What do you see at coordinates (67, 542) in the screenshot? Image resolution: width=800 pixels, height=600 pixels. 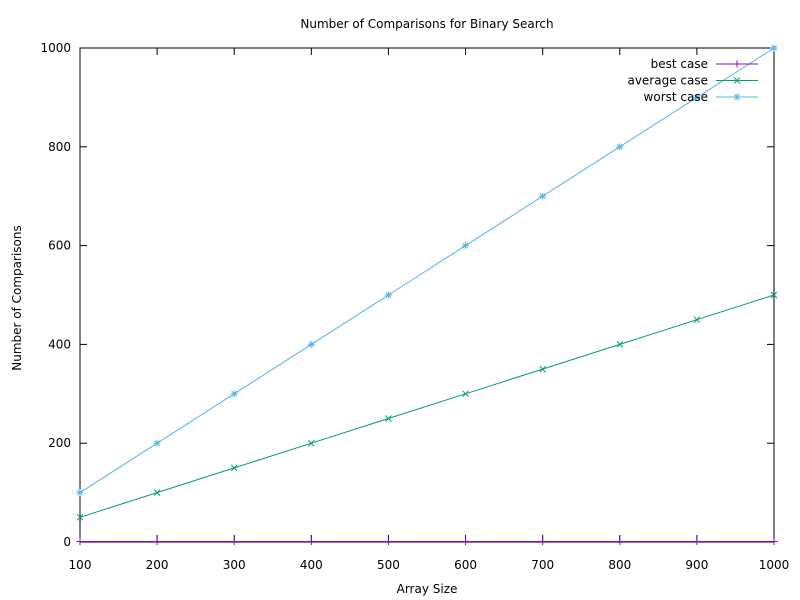 I see `y-tick-label: 0` at bounding box center [67, 542].